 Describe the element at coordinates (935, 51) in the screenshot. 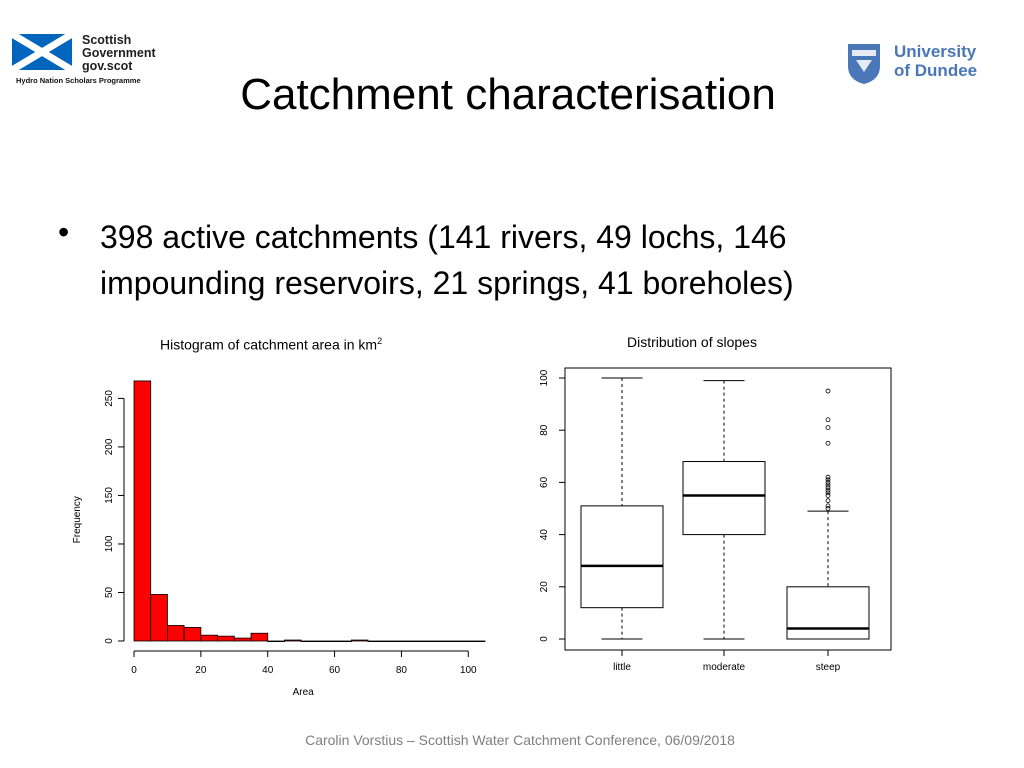

I see `logo-uni-line1: University` at that location.